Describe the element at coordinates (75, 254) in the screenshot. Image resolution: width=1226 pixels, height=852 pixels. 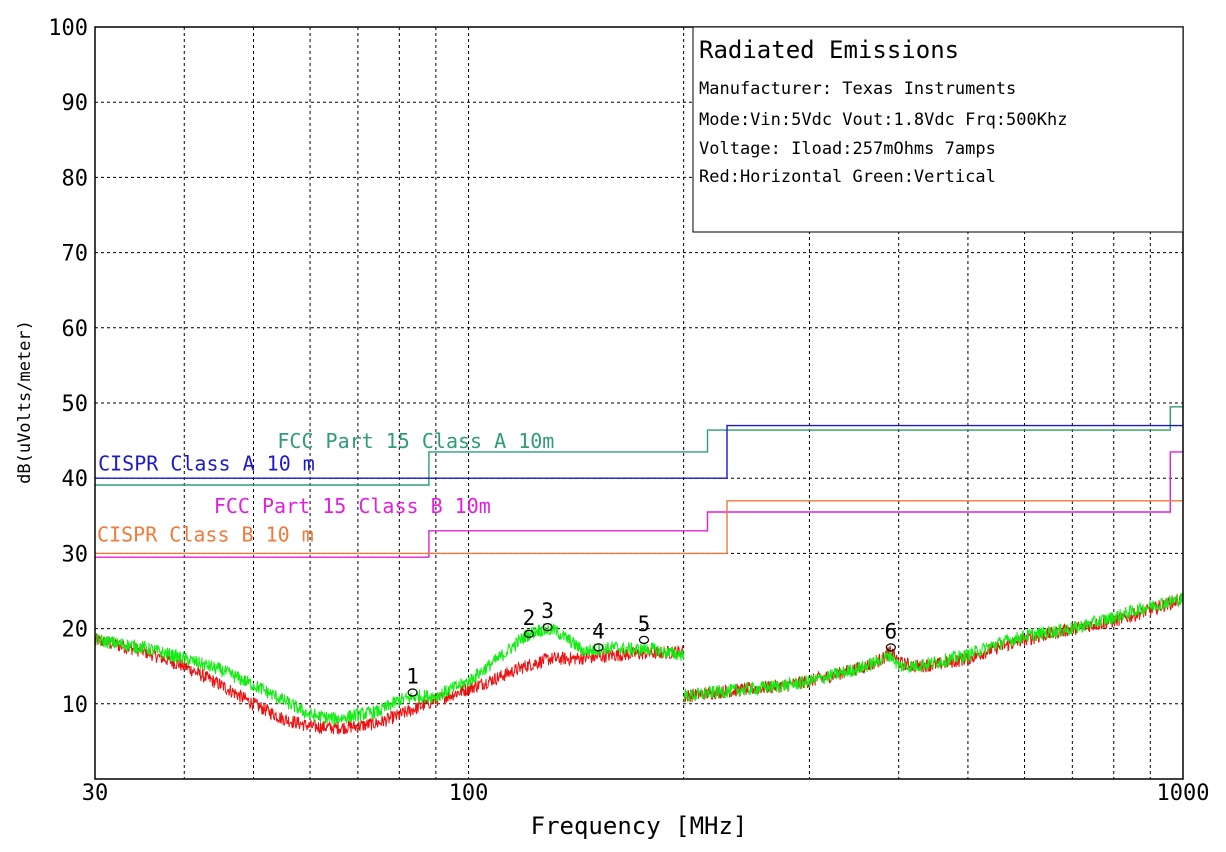
I see `y-tick-label: 70` at that location.